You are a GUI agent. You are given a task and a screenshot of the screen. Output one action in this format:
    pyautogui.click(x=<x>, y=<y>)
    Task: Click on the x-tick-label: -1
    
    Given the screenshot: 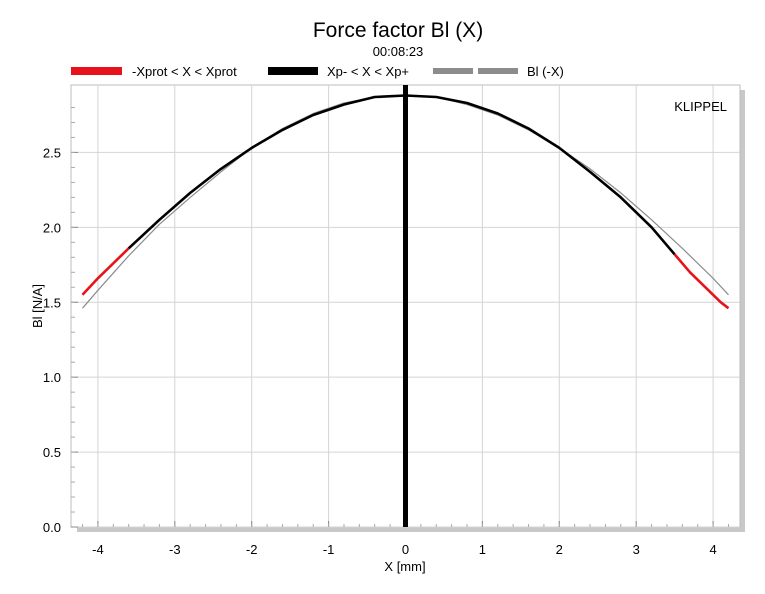 What is the action you would take?
    pyautogui.click(x=329, y=549)
    